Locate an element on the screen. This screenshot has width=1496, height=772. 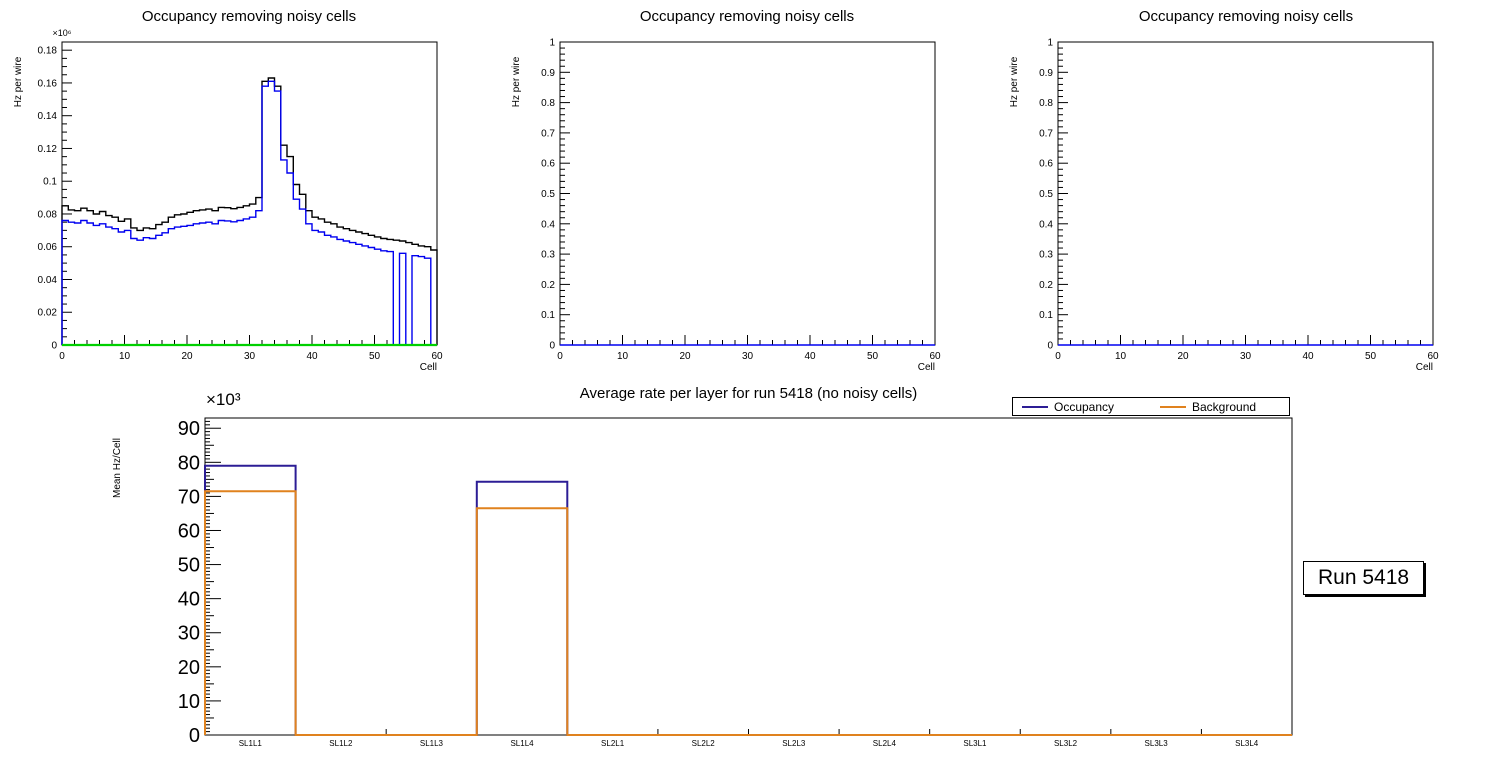
legend-item-background: Background is located at coordinates (1220, 407).